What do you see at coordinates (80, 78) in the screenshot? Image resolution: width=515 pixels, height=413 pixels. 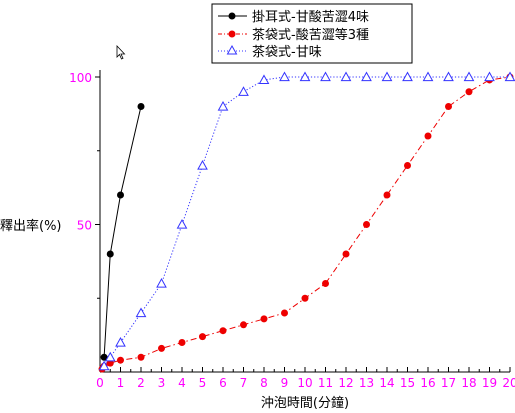 I see `y-tick-label: 100` at bounding box center [80, 78].